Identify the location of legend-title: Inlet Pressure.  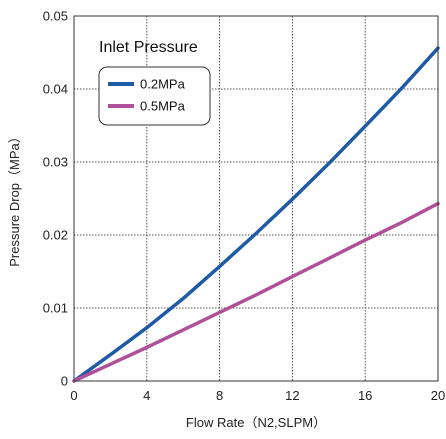
(148, 47).